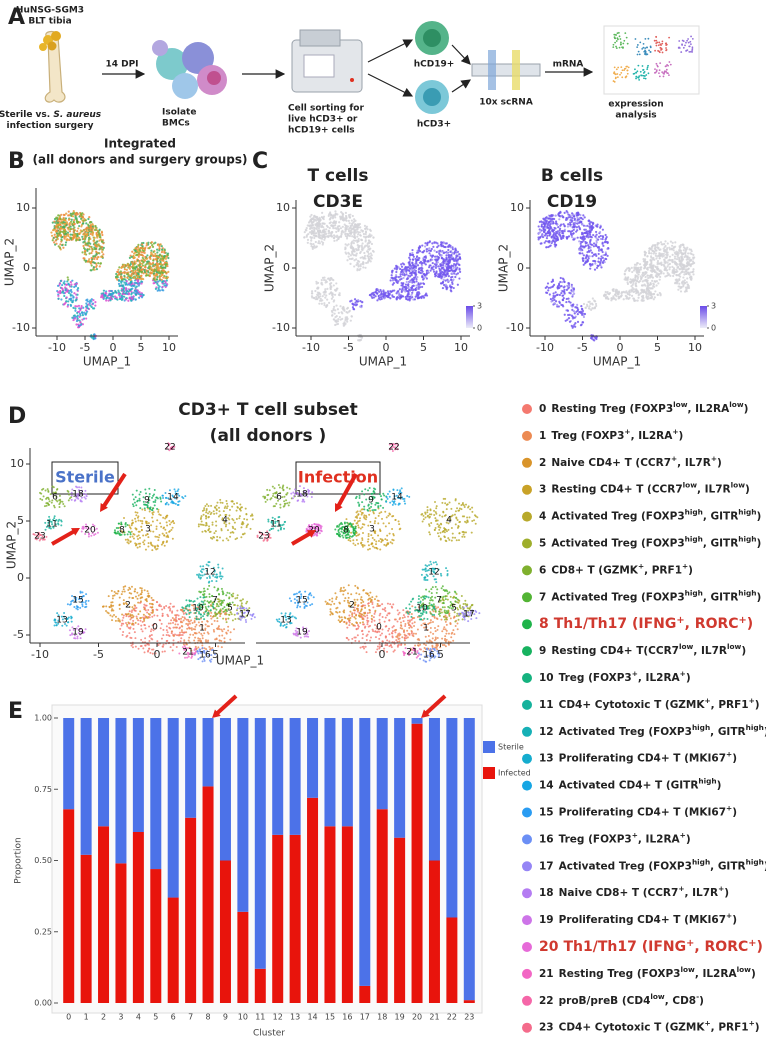 The image size is (766, 1049). Describe the element at coordinates (545, 347) in the screenshot. I see `x-tick-label: -10` at that location.